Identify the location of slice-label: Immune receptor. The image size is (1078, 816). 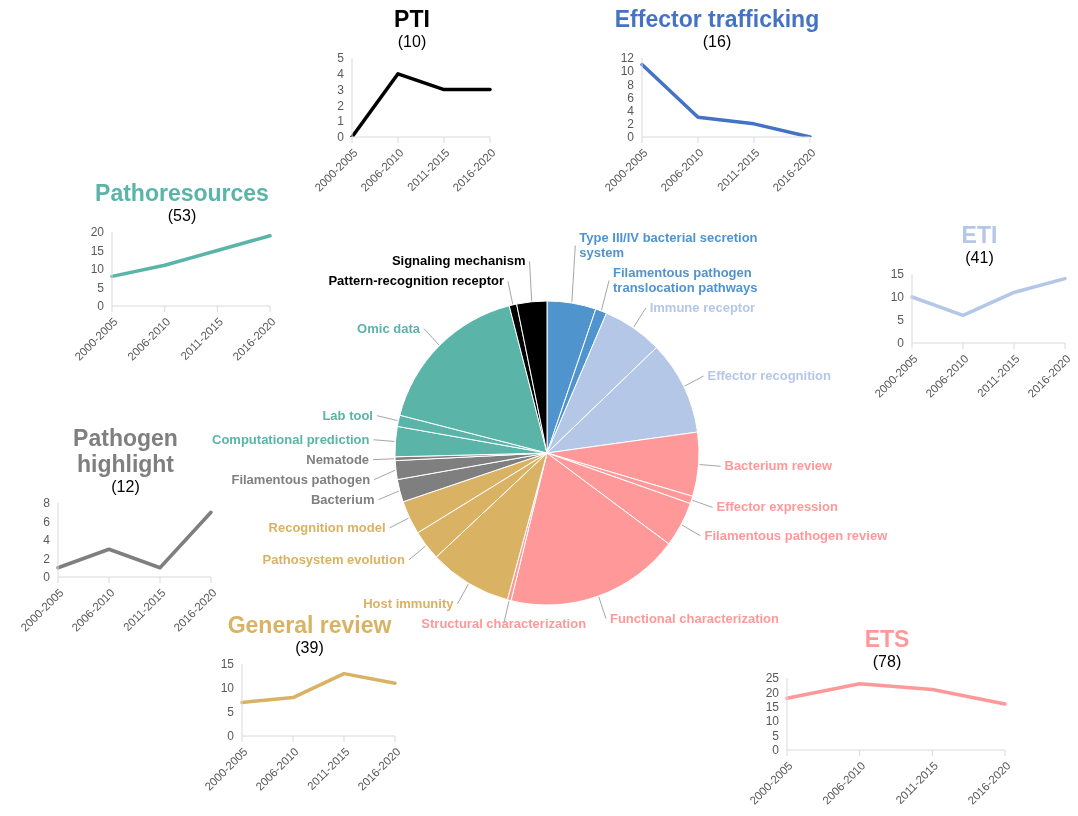
(702, 308).